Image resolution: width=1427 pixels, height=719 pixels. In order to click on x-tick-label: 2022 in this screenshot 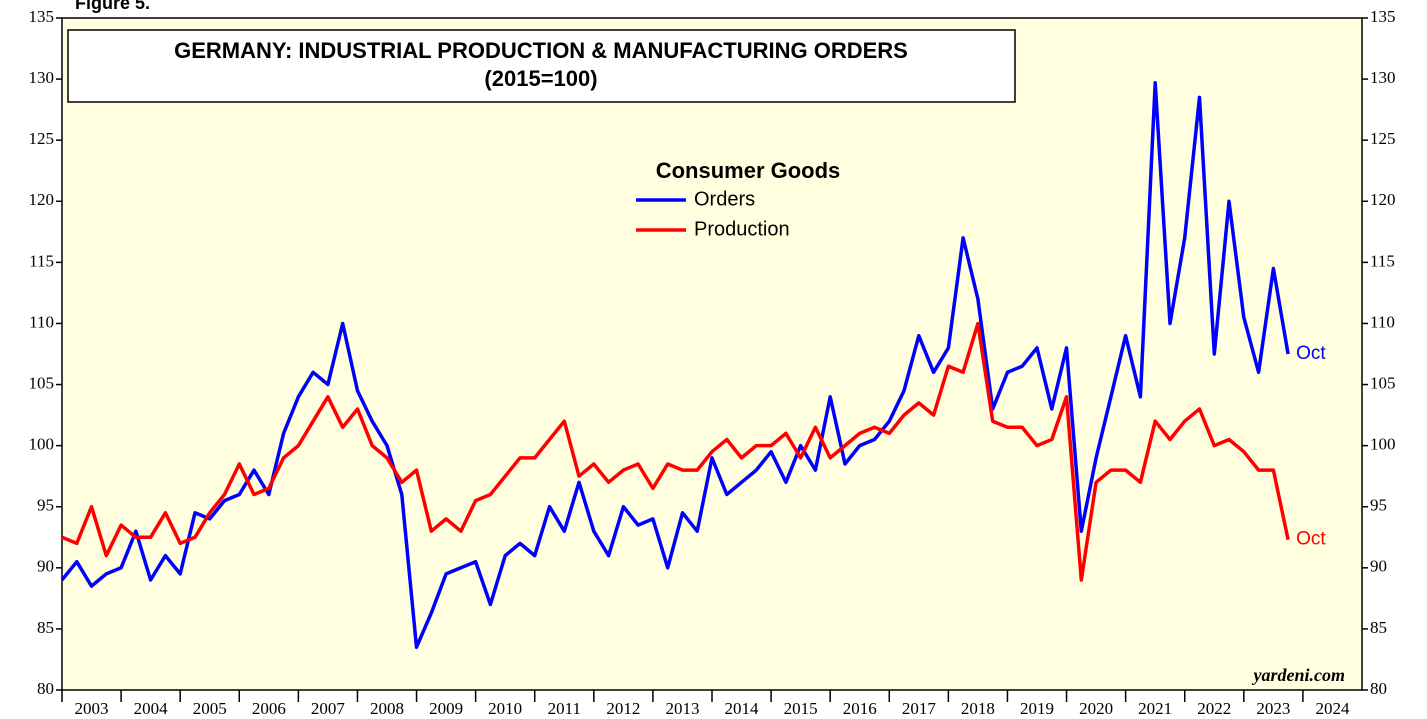, I will do `click(1214, 708)`.